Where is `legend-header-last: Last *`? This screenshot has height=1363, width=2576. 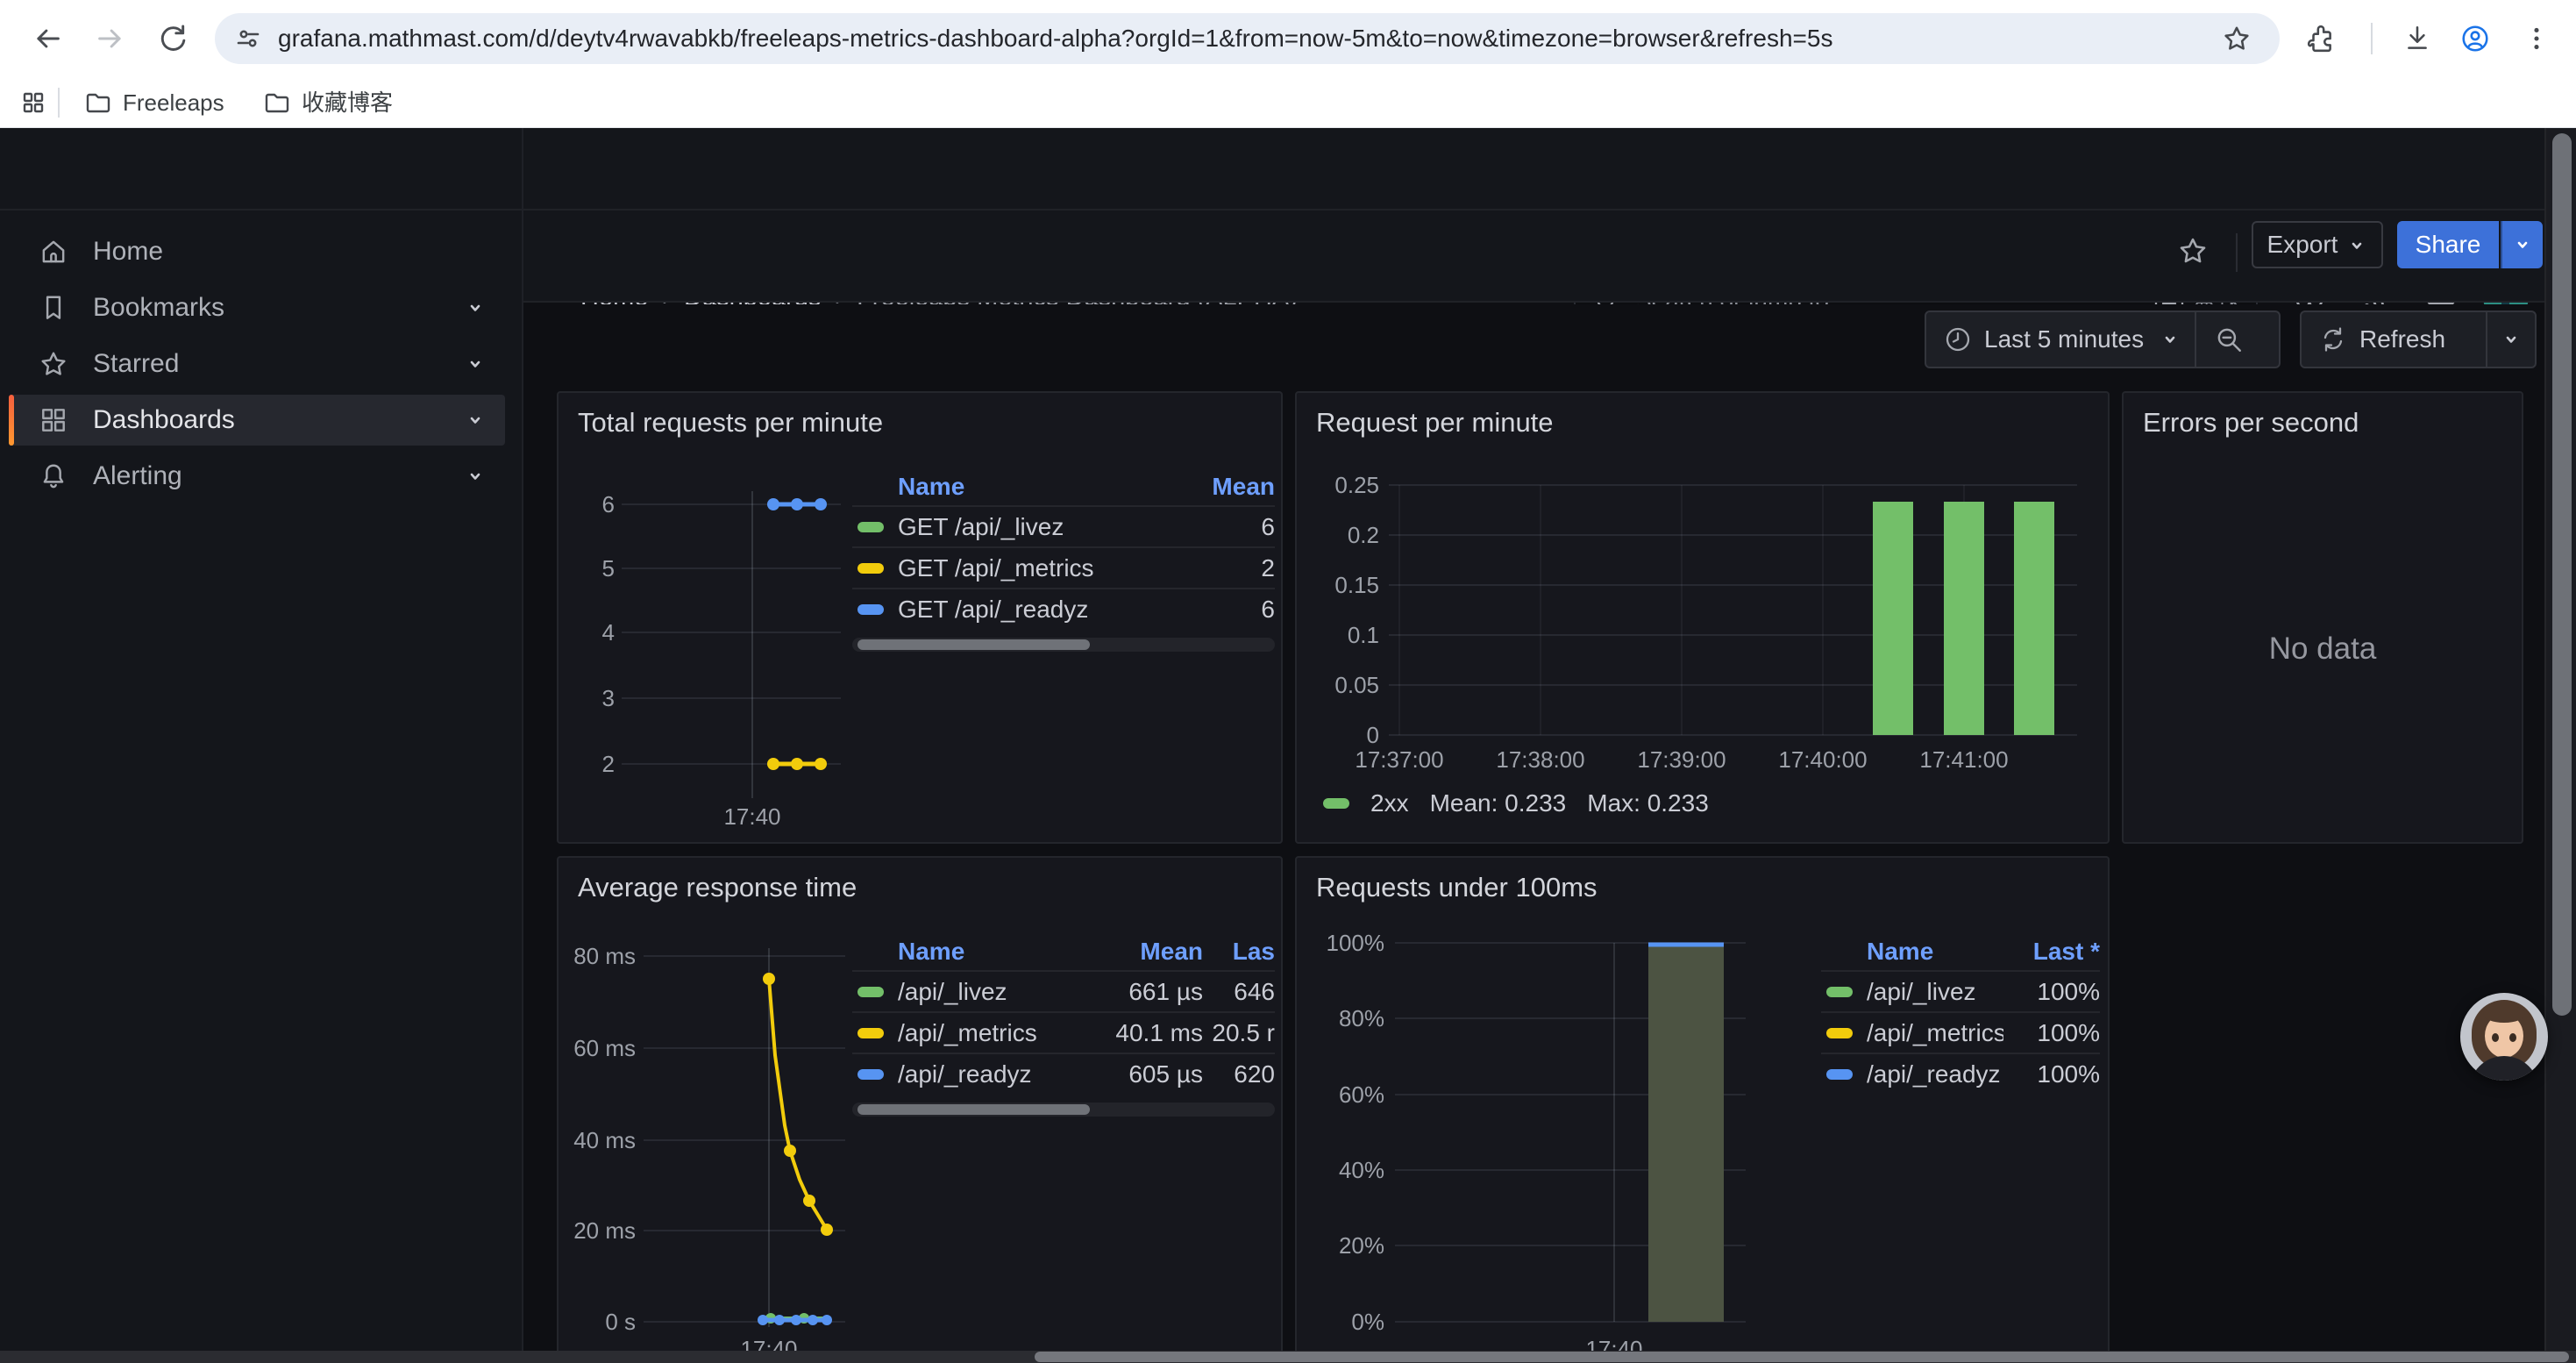
legend-header-last: Last * is located at coordinates (2066, 951).